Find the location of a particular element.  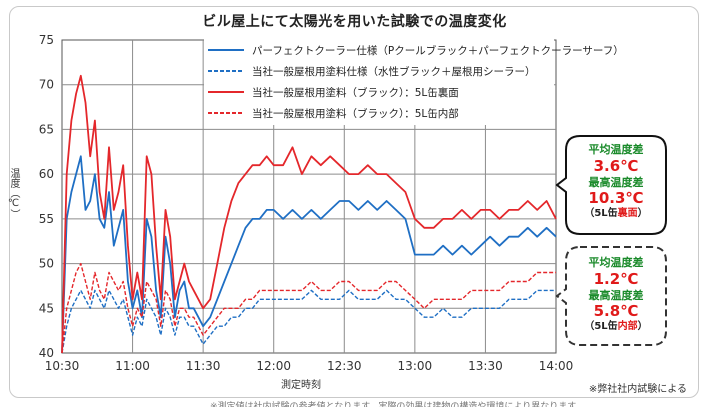

callout-bottom: 平均温度差 1.2℃ 最高温度差 5.8℃ （5L缶内部） is located at coordinates (616, 295).